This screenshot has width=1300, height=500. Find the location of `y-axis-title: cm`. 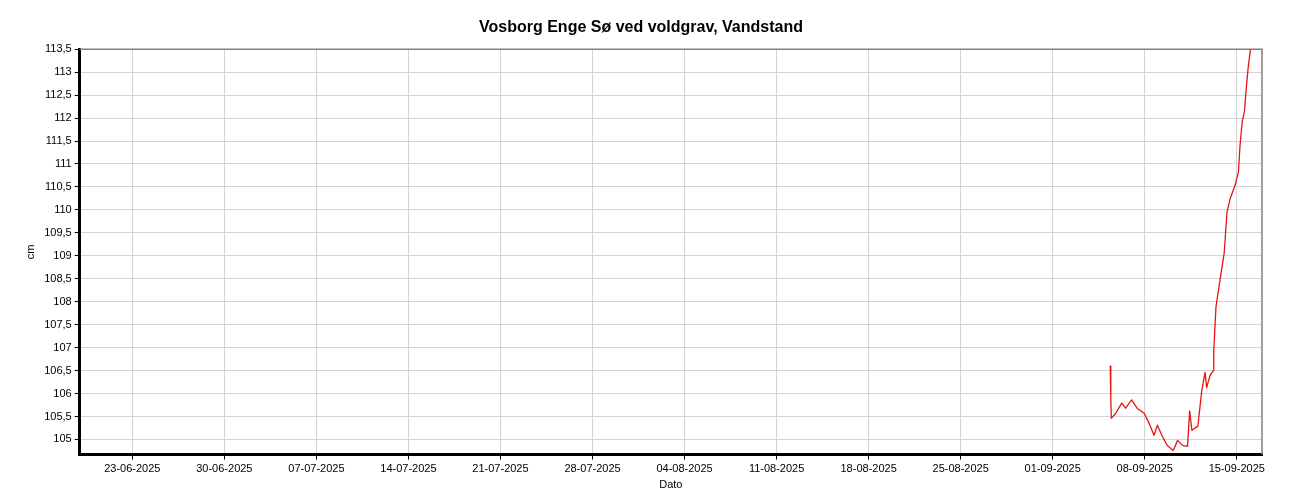

y-axis-title: cm is located at coordinates (29, 252).